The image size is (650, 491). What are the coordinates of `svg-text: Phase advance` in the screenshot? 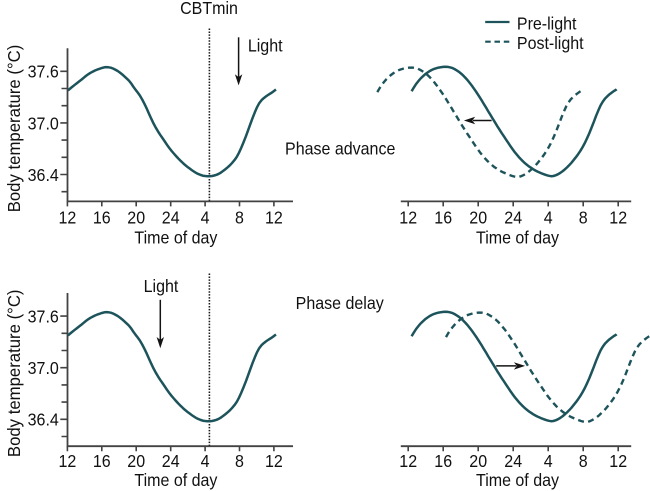 It's located at (340, 149).